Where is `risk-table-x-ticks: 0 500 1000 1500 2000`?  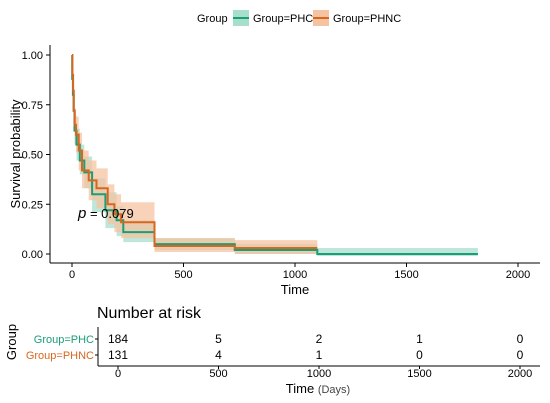
risk-table-x-ticks: 0 500 1000 1500 2000 is located at coordinates (323, 373).